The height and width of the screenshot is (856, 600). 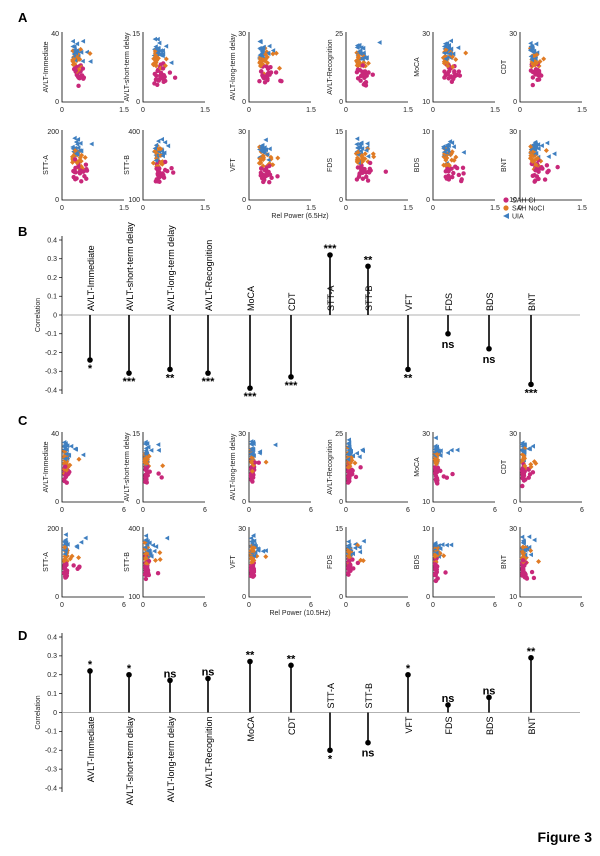 I want to click on legend-marker-sah-noci, so click(x=506, y=208).